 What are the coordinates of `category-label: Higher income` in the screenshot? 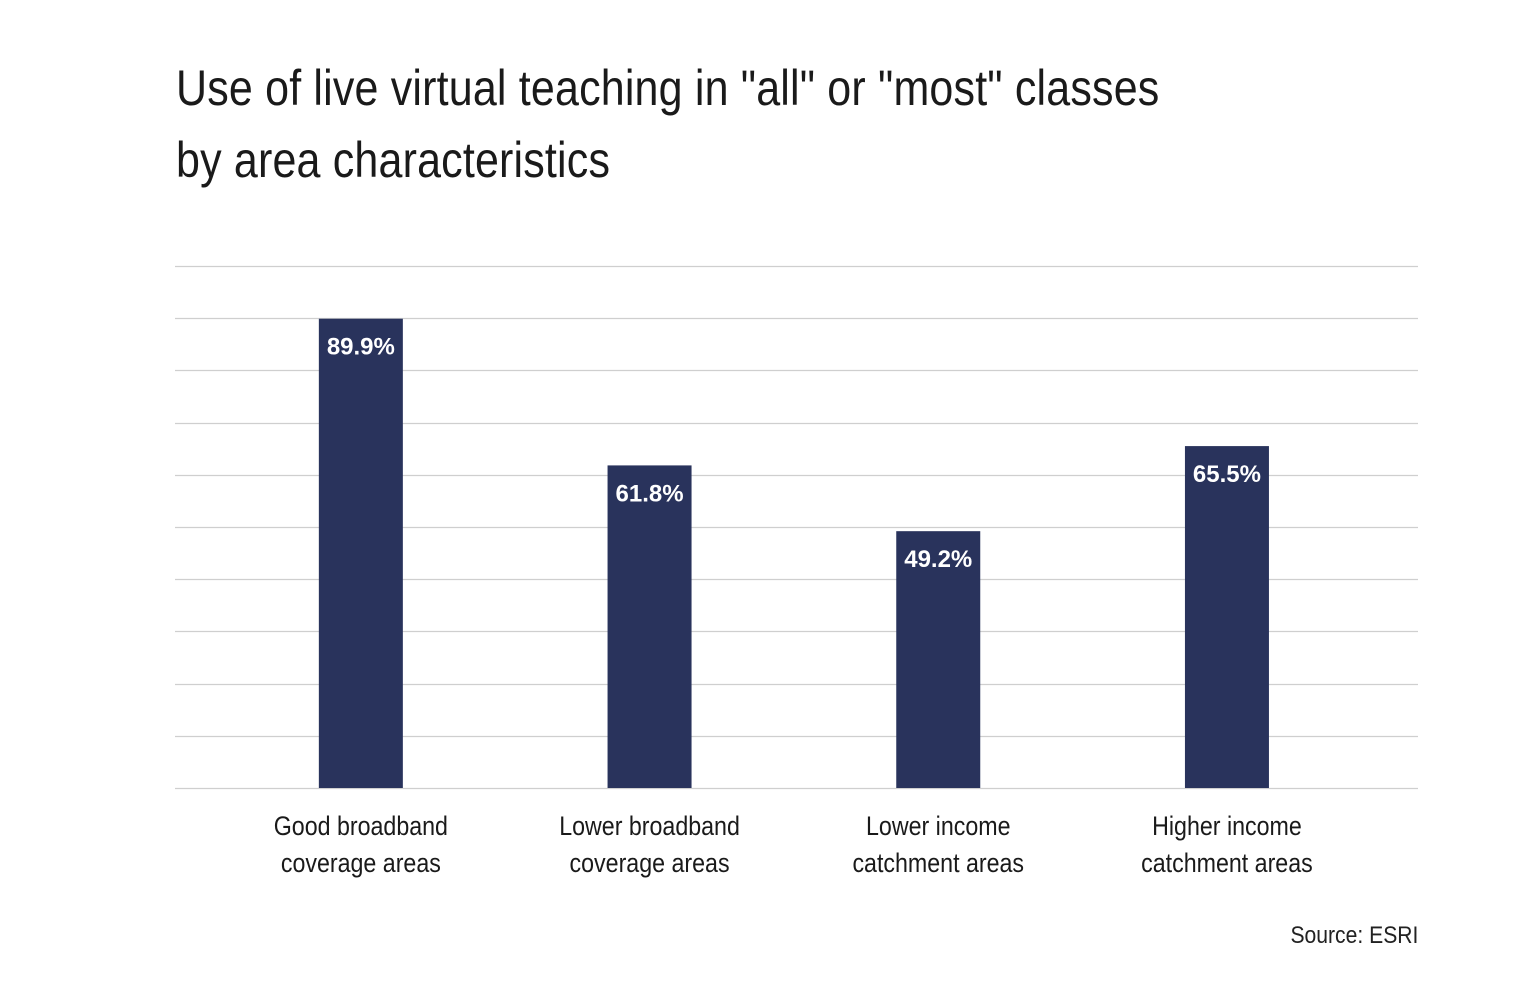 It's located at (1227, 826).